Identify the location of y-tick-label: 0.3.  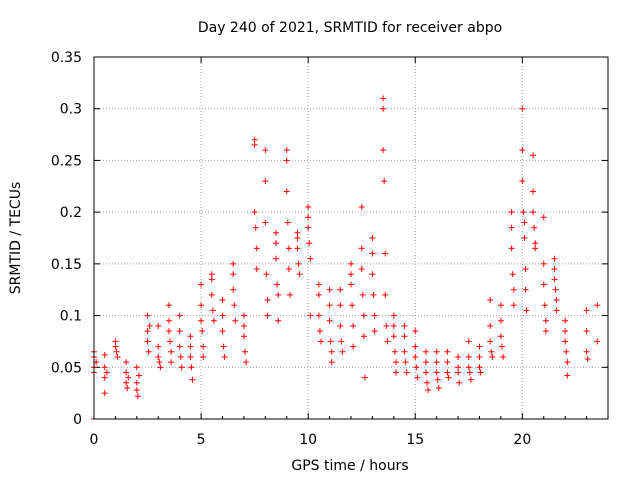
(71, 110).